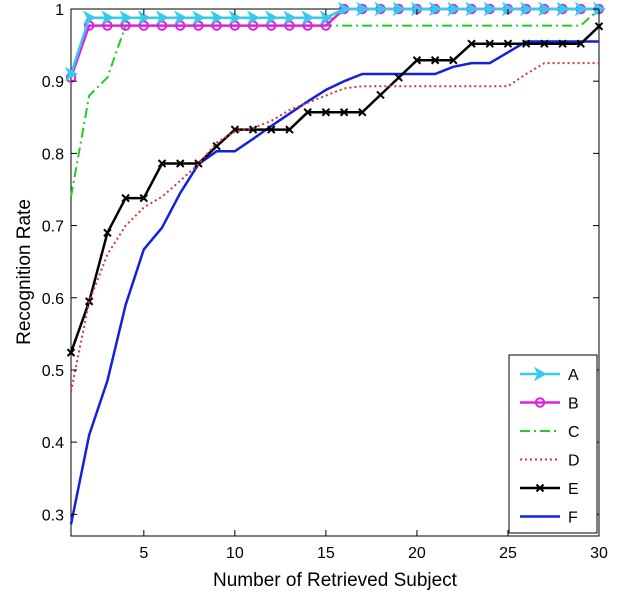 The image size is (618, 594). I want to click on legend-label: F, so click(573, 518).